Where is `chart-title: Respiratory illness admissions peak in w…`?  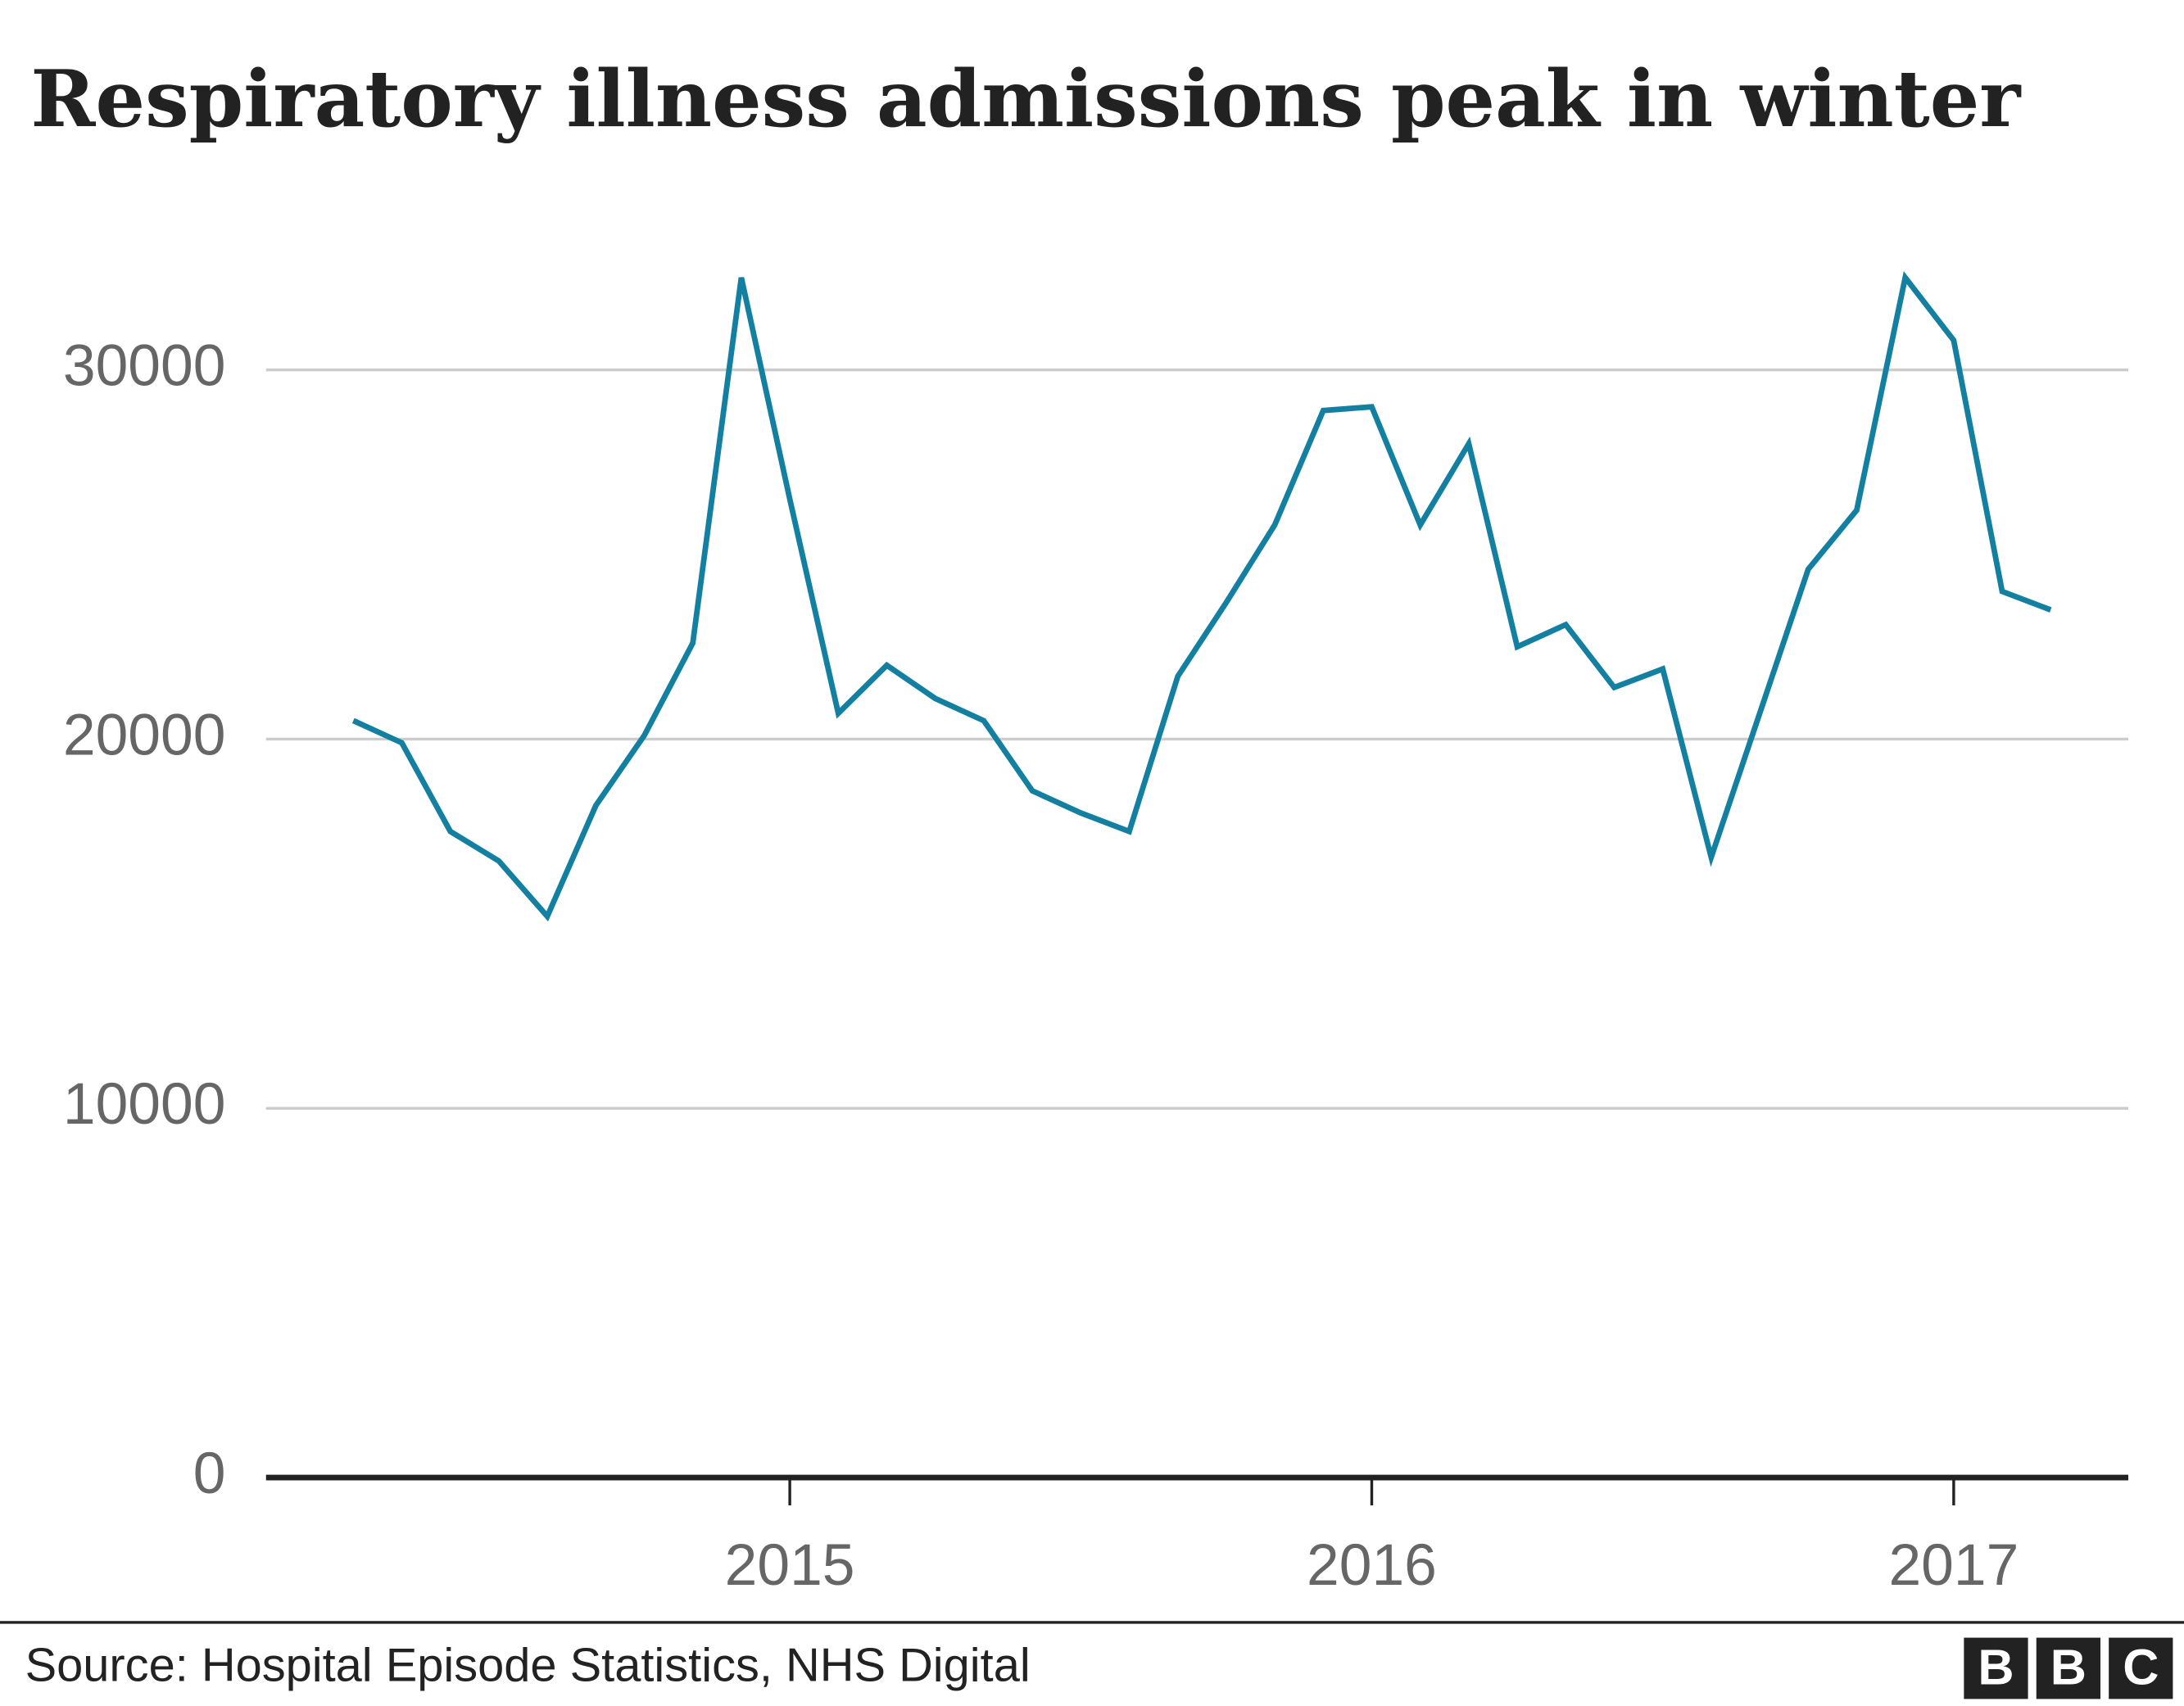 chart-title: Respiratory illness admissions peak in w… is located at coordinates (1026, 99).